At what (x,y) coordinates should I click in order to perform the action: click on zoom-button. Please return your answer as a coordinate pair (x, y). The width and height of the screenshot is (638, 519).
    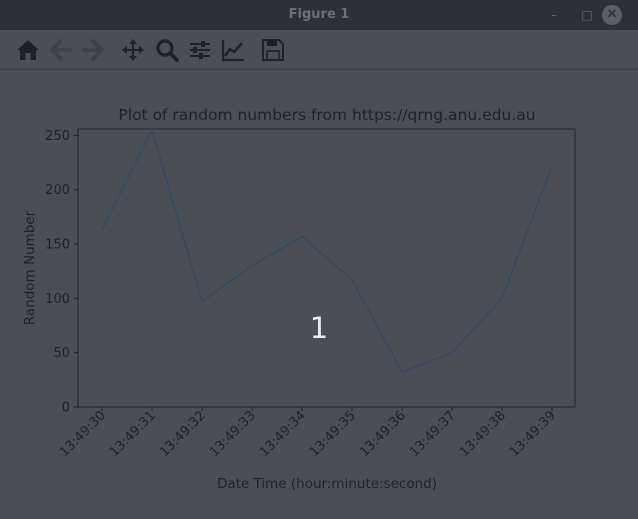
    Looking at the image, I should click on (167, 50).